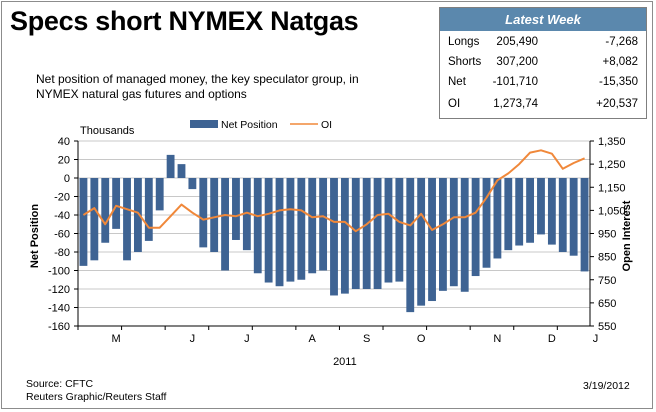  I want to click on y2-tick-label: 1,250, so click(612, 165).